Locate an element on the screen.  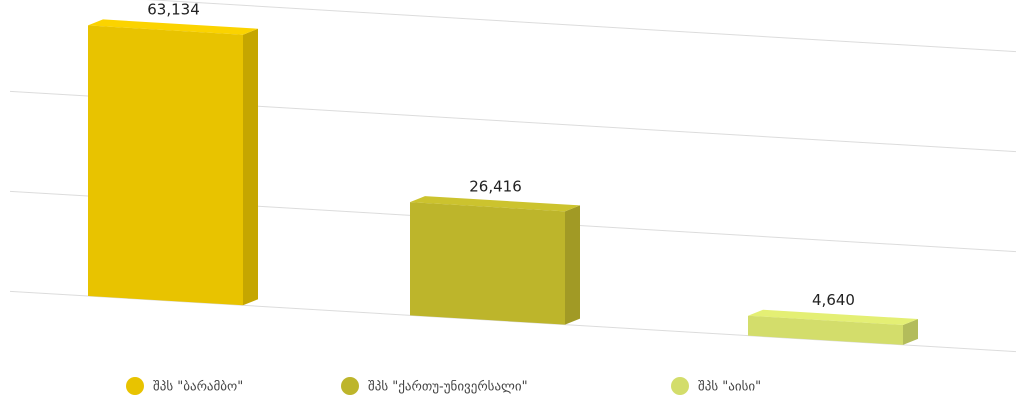
legend-label: შპს "ბარამბო" is located at coordinates (198, 387).